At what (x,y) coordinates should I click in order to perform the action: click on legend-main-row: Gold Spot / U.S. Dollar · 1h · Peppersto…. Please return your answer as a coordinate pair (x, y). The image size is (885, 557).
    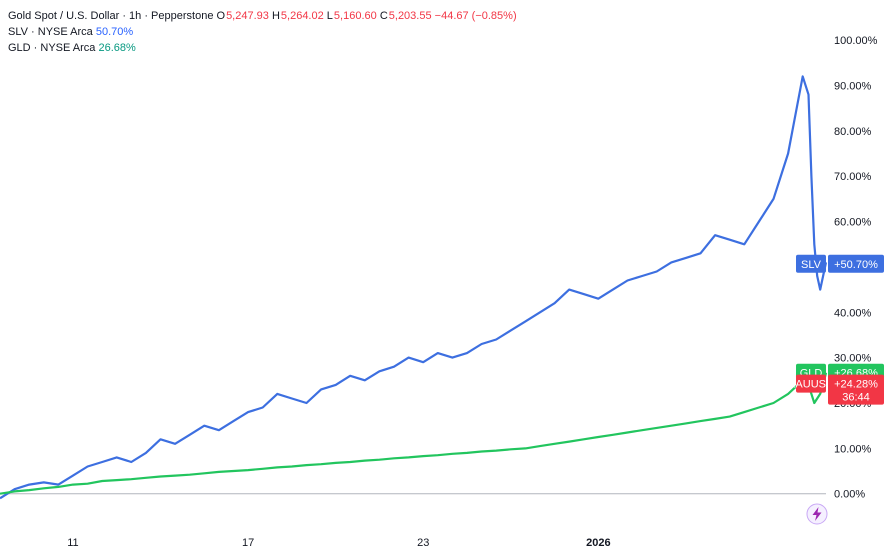
    Looking at the image, I should click on (262, 16).